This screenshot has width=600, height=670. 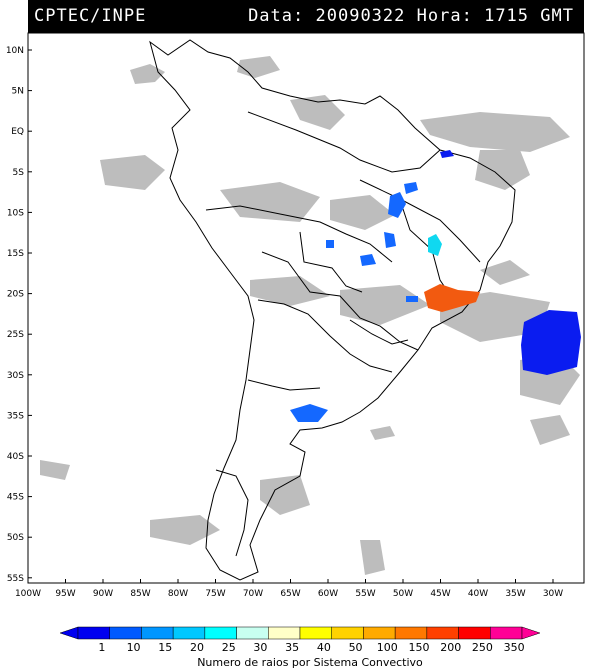 I want to click on date-label: Data:, so click(x=276, y=16).